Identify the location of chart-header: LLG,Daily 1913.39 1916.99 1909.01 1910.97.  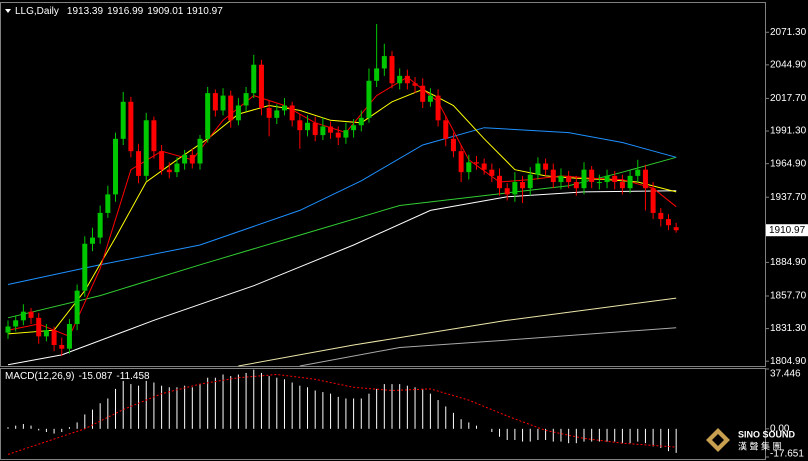
(119, 11).